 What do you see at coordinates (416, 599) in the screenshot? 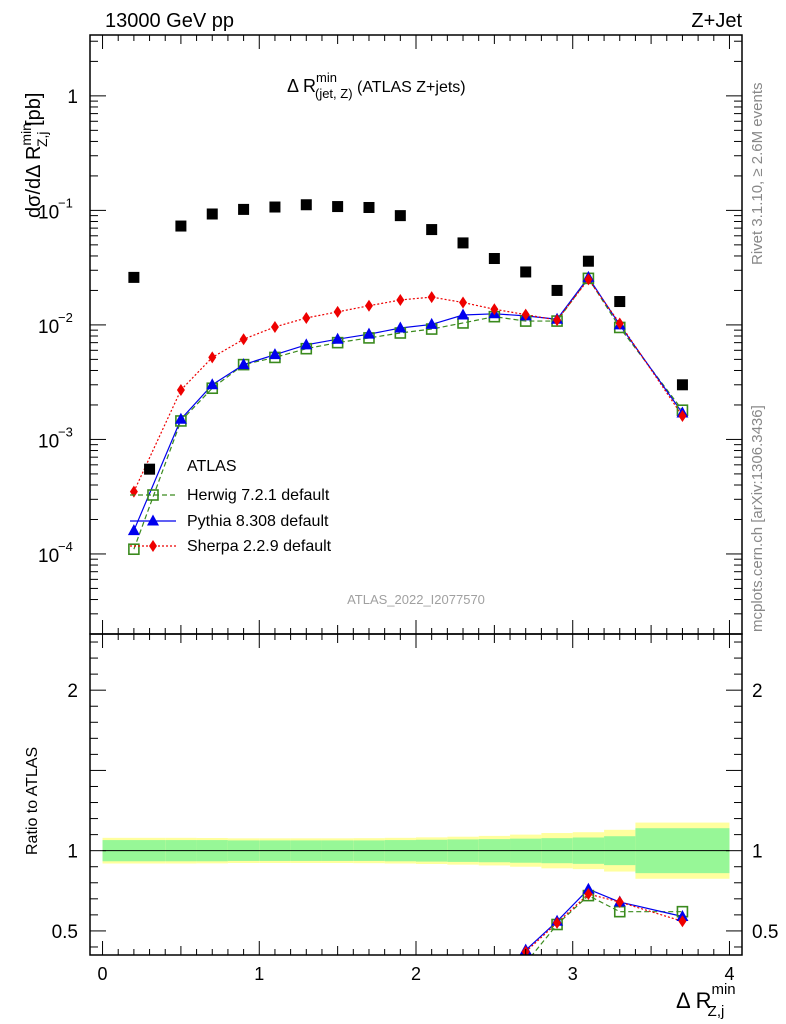
I see `watermark: ATLAS_2022_I2077570` at bounding box center [416, 599].